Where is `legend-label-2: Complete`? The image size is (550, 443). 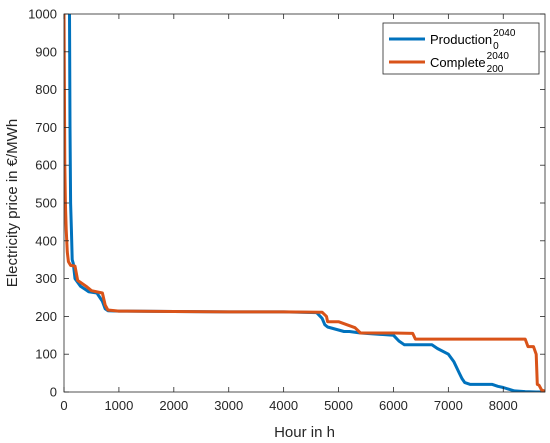
legend-label-2: Complete is located at coordinates (458, 62).